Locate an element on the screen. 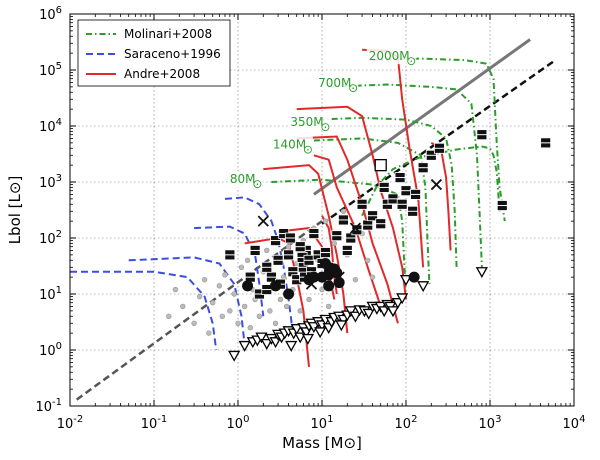  mass-label: 700M is located at coordinates (334, 83).